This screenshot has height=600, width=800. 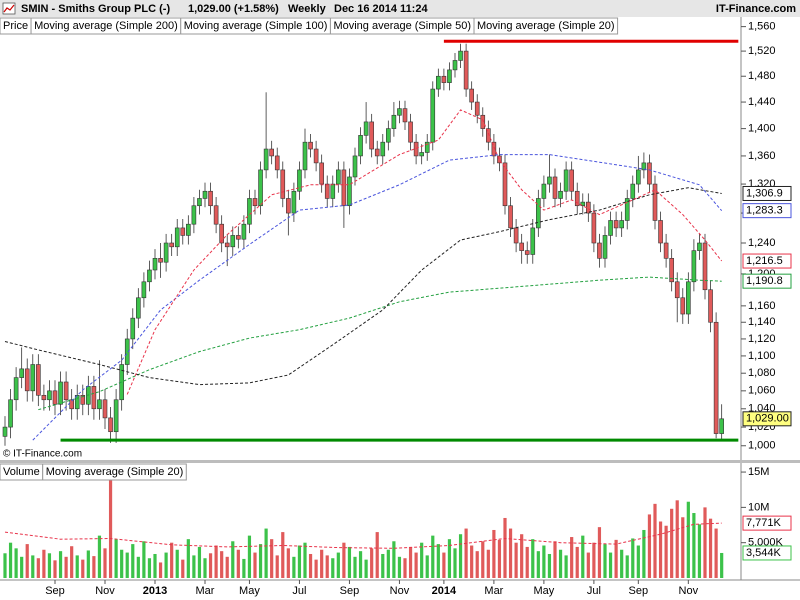 I want to click on x-tick-label: Nov, so click(x=689, y=591).